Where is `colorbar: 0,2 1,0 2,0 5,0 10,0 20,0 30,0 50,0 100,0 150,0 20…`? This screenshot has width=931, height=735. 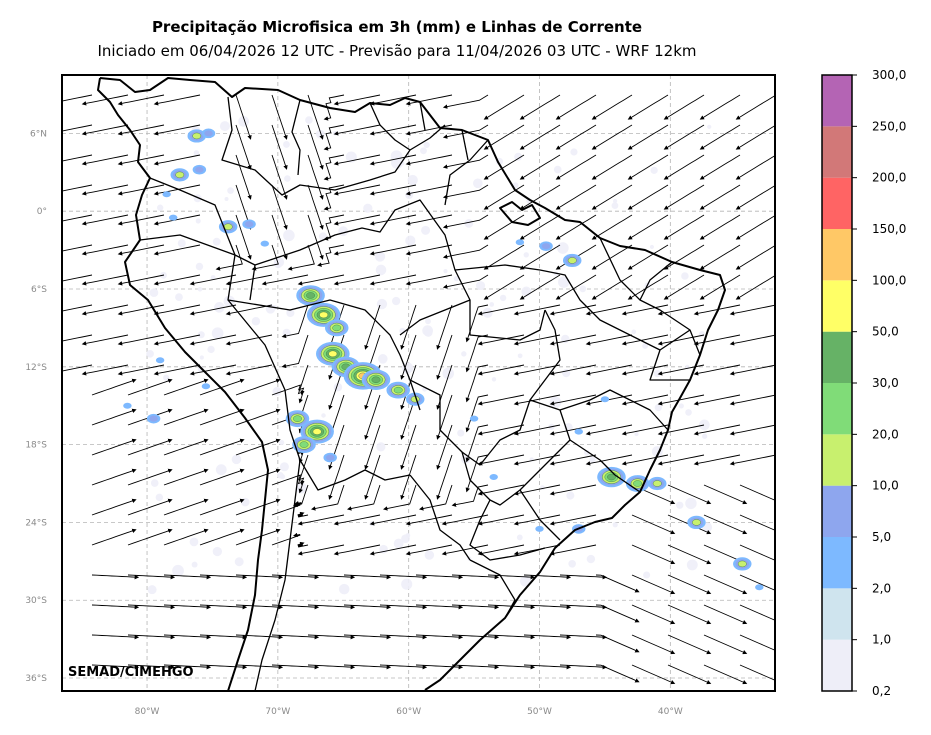
colorbar: 0,2 1,0 2,0 5,0 10,0 20,0 30,0 50,0 100,0 150,0 20… is located at coordinates (863, 383).